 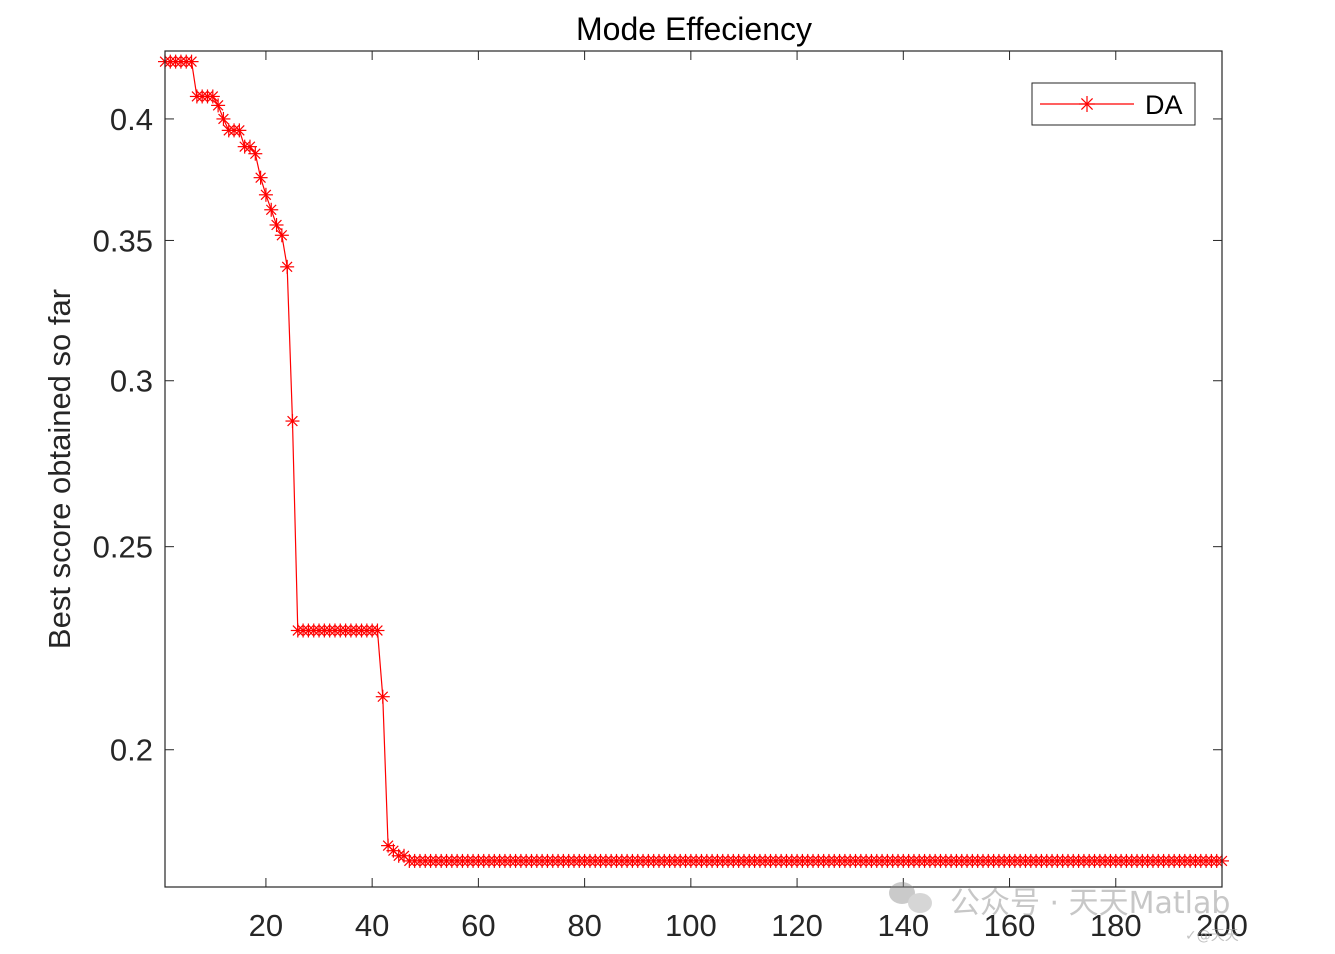 What do you see at coordinates (1222, 925) in the screenshot?
I see `x-tick-label: 200` at bounding box center [1222, 925].